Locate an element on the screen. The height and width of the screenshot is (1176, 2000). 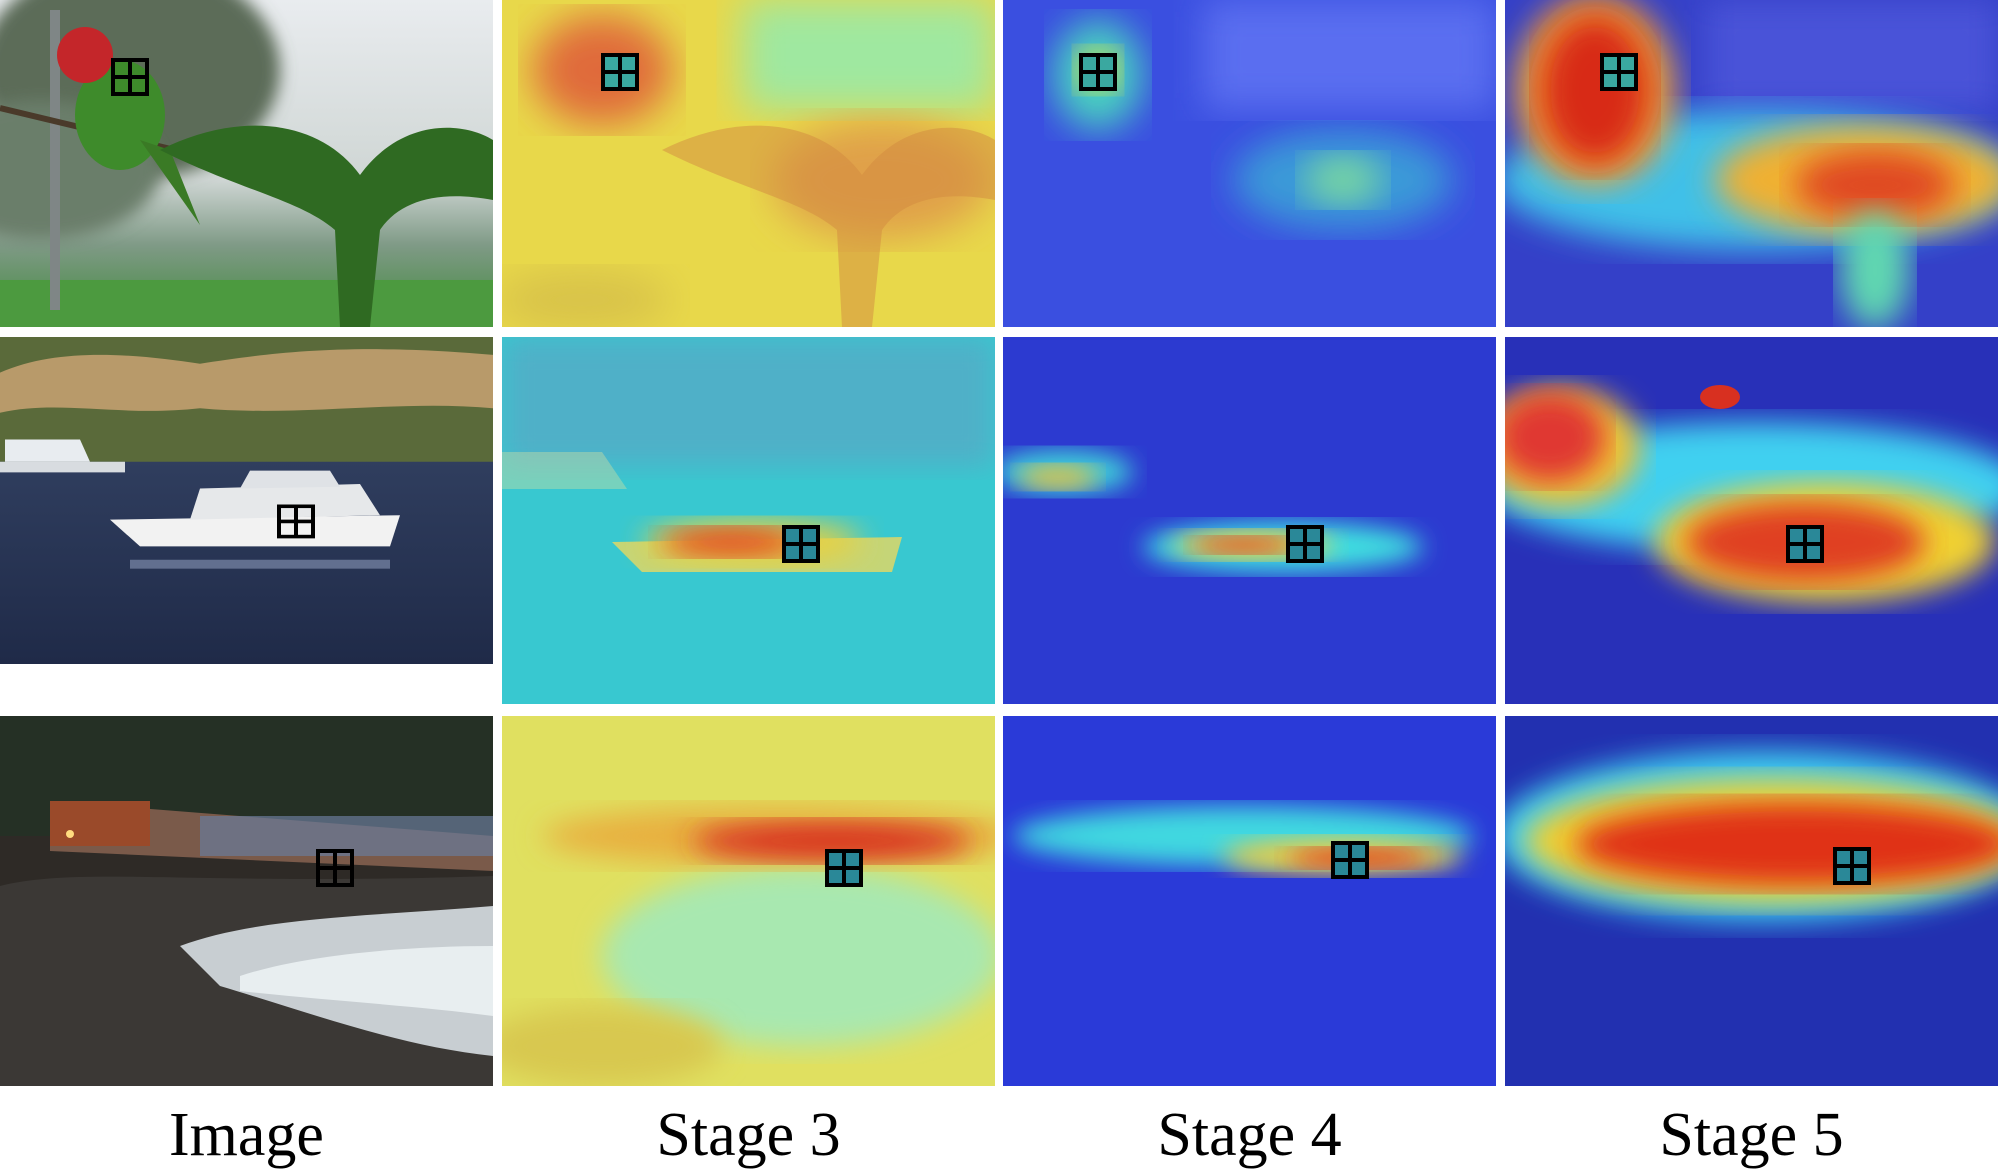
parrot-photo is located at coordinates (246, 163).